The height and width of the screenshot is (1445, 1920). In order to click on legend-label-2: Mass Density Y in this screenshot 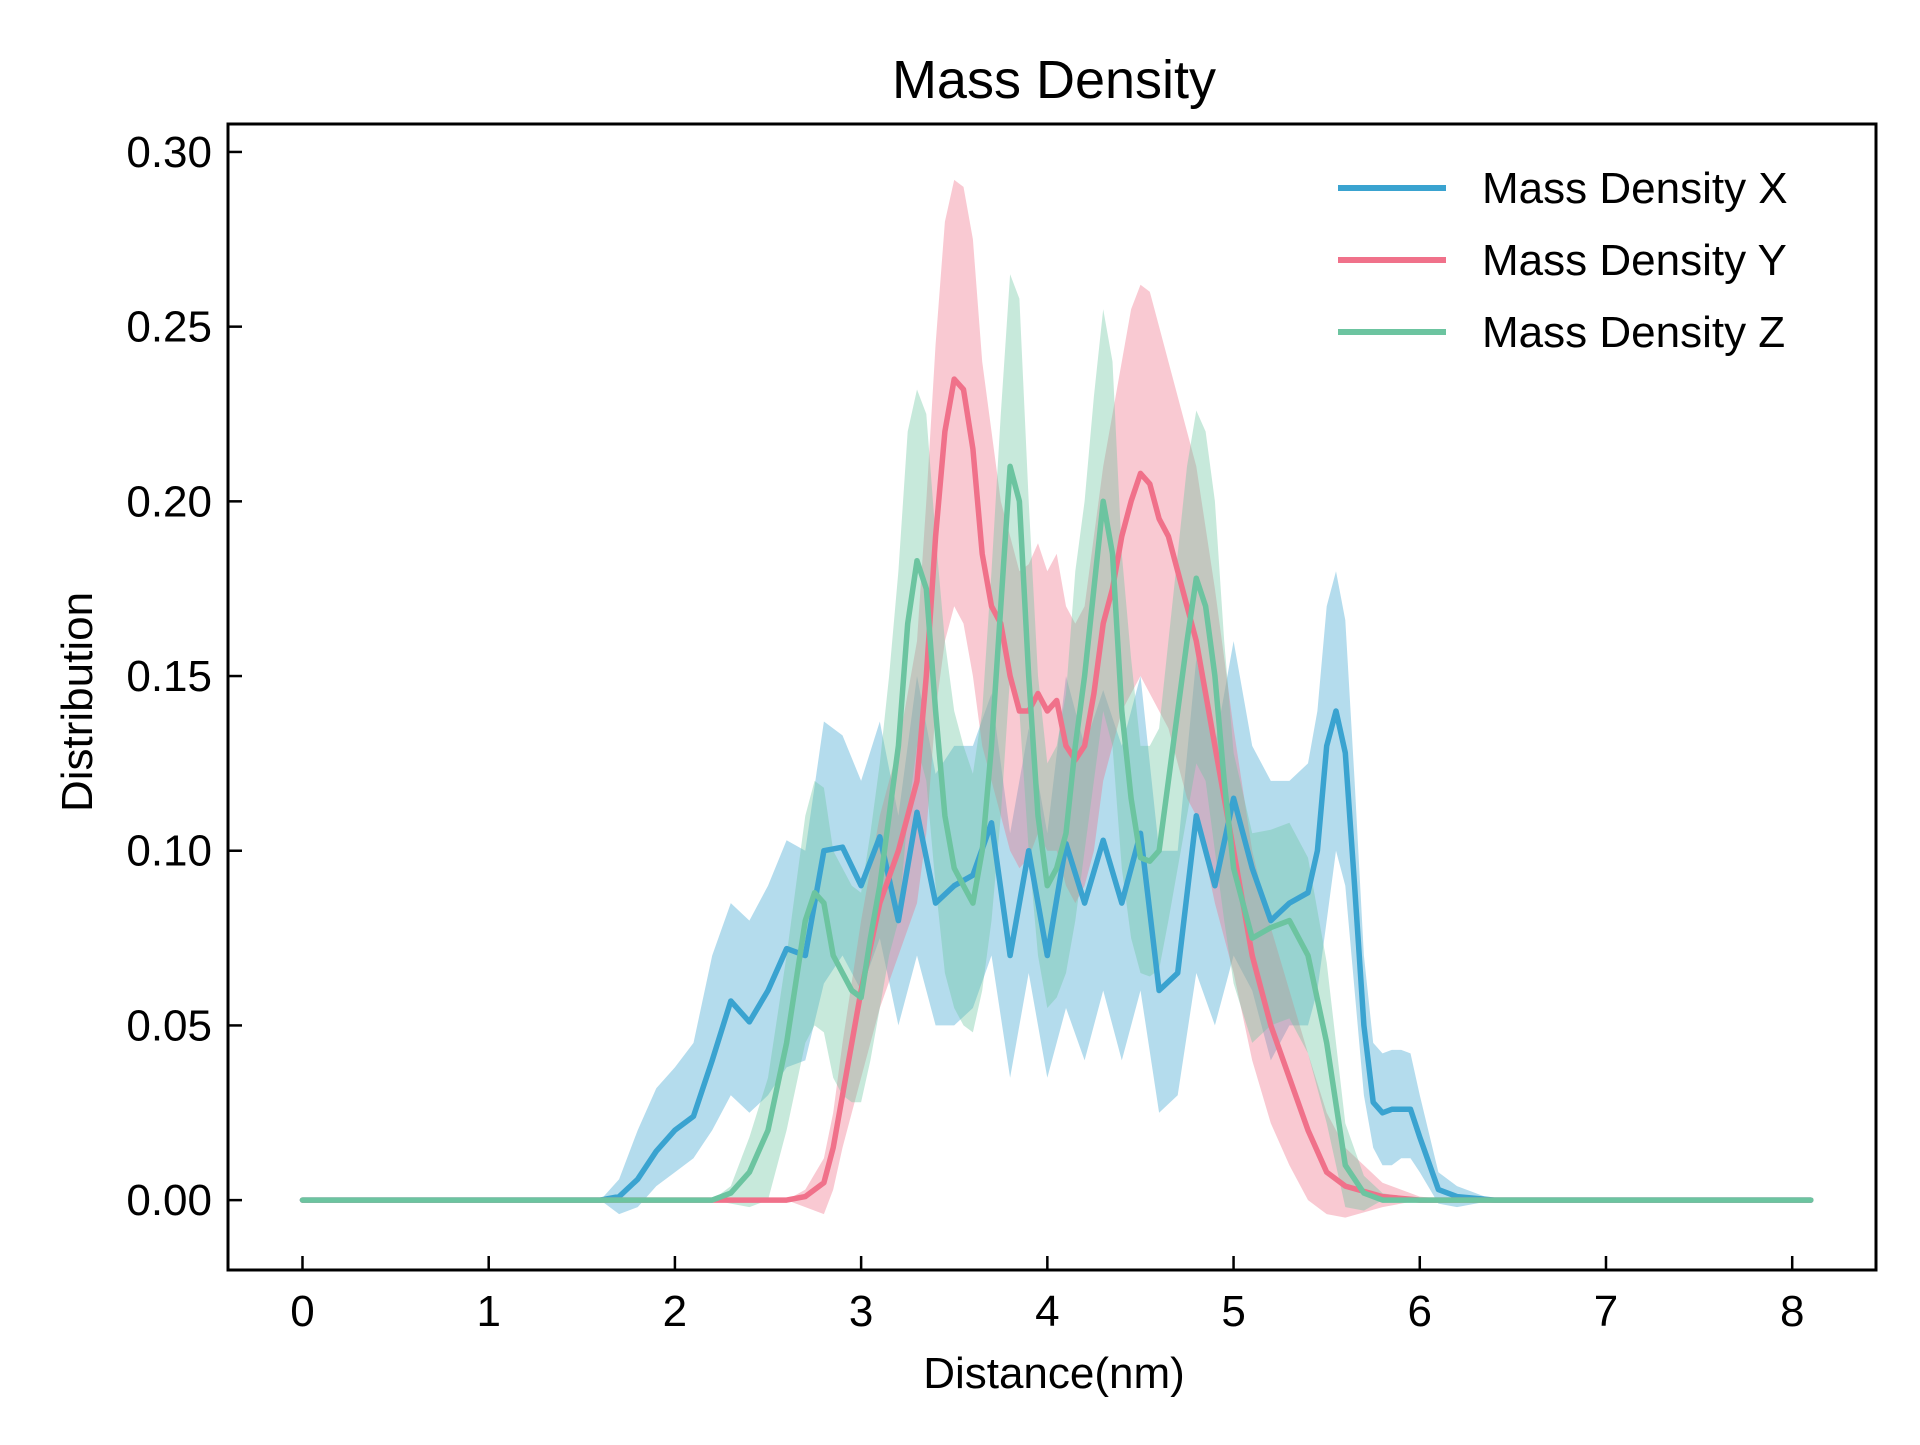, I will do `click(1634, 260)`.